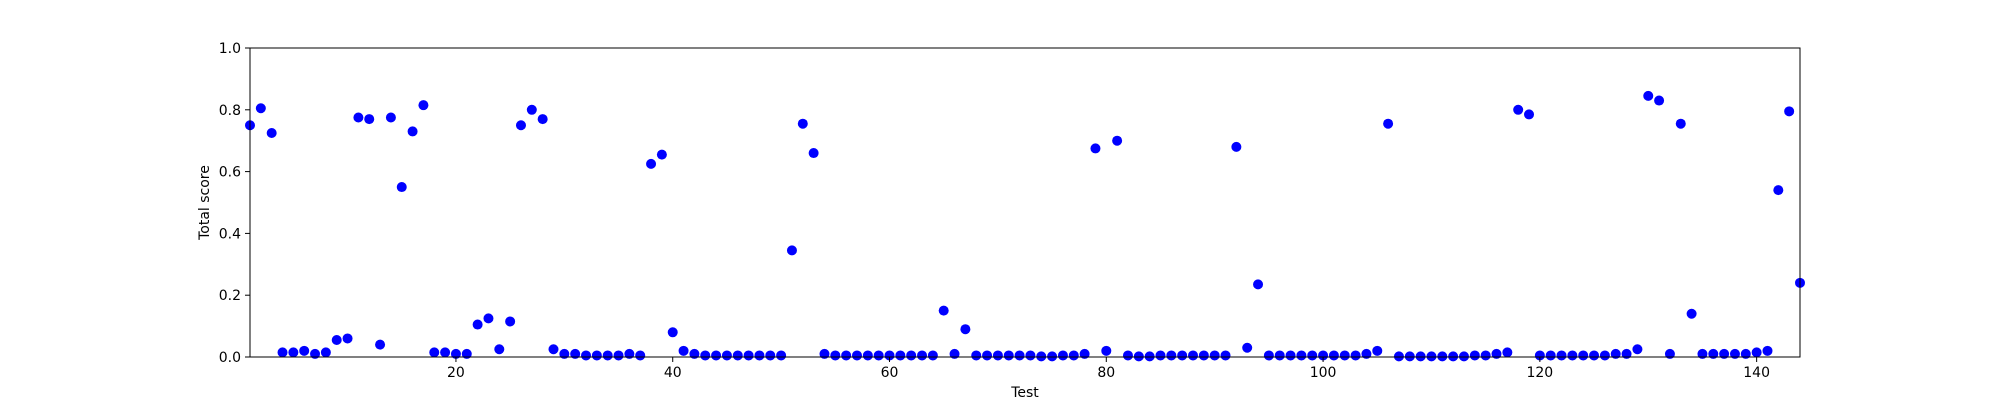 The width and height of the screenshot is (2000, 404). I want to click on x-tick-label: 120, so click(1539, 373).